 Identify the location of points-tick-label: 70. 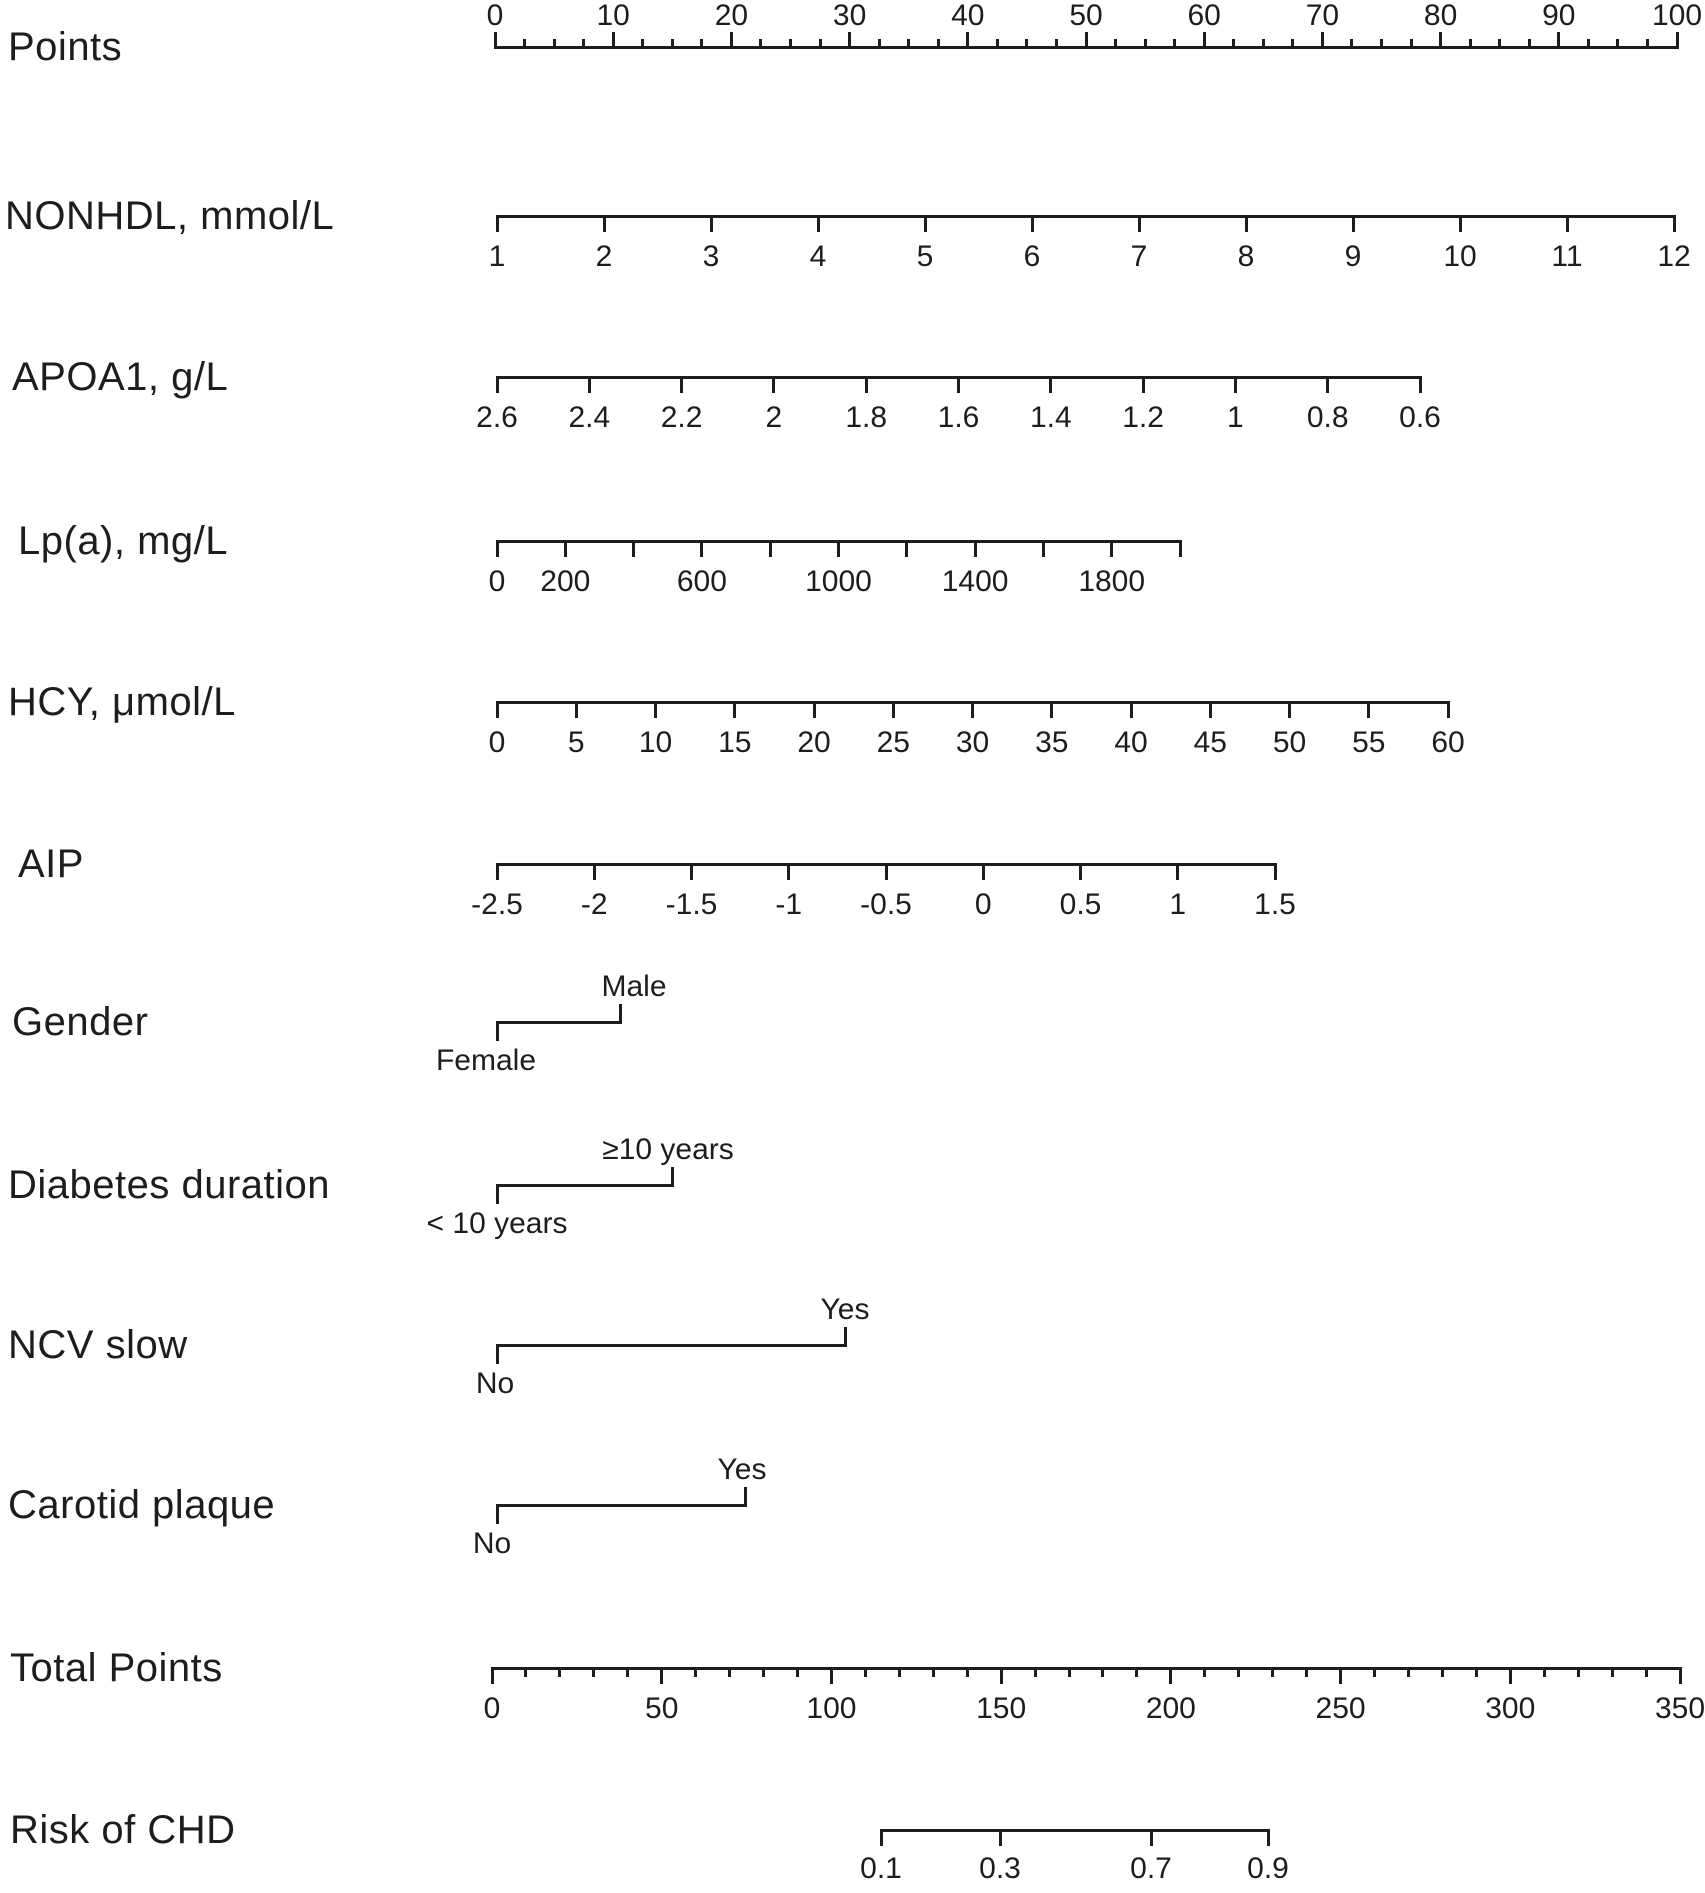
(1322, 16).